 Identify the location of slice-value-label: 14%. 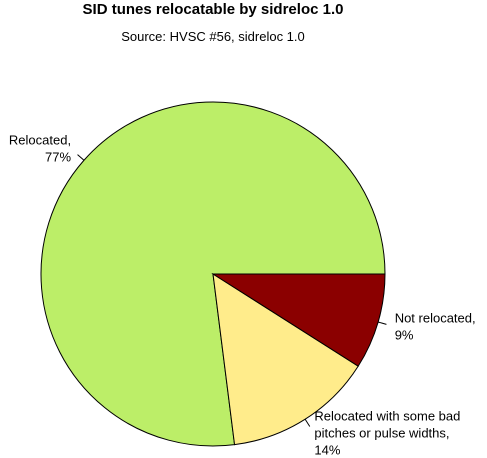
(327, 450).